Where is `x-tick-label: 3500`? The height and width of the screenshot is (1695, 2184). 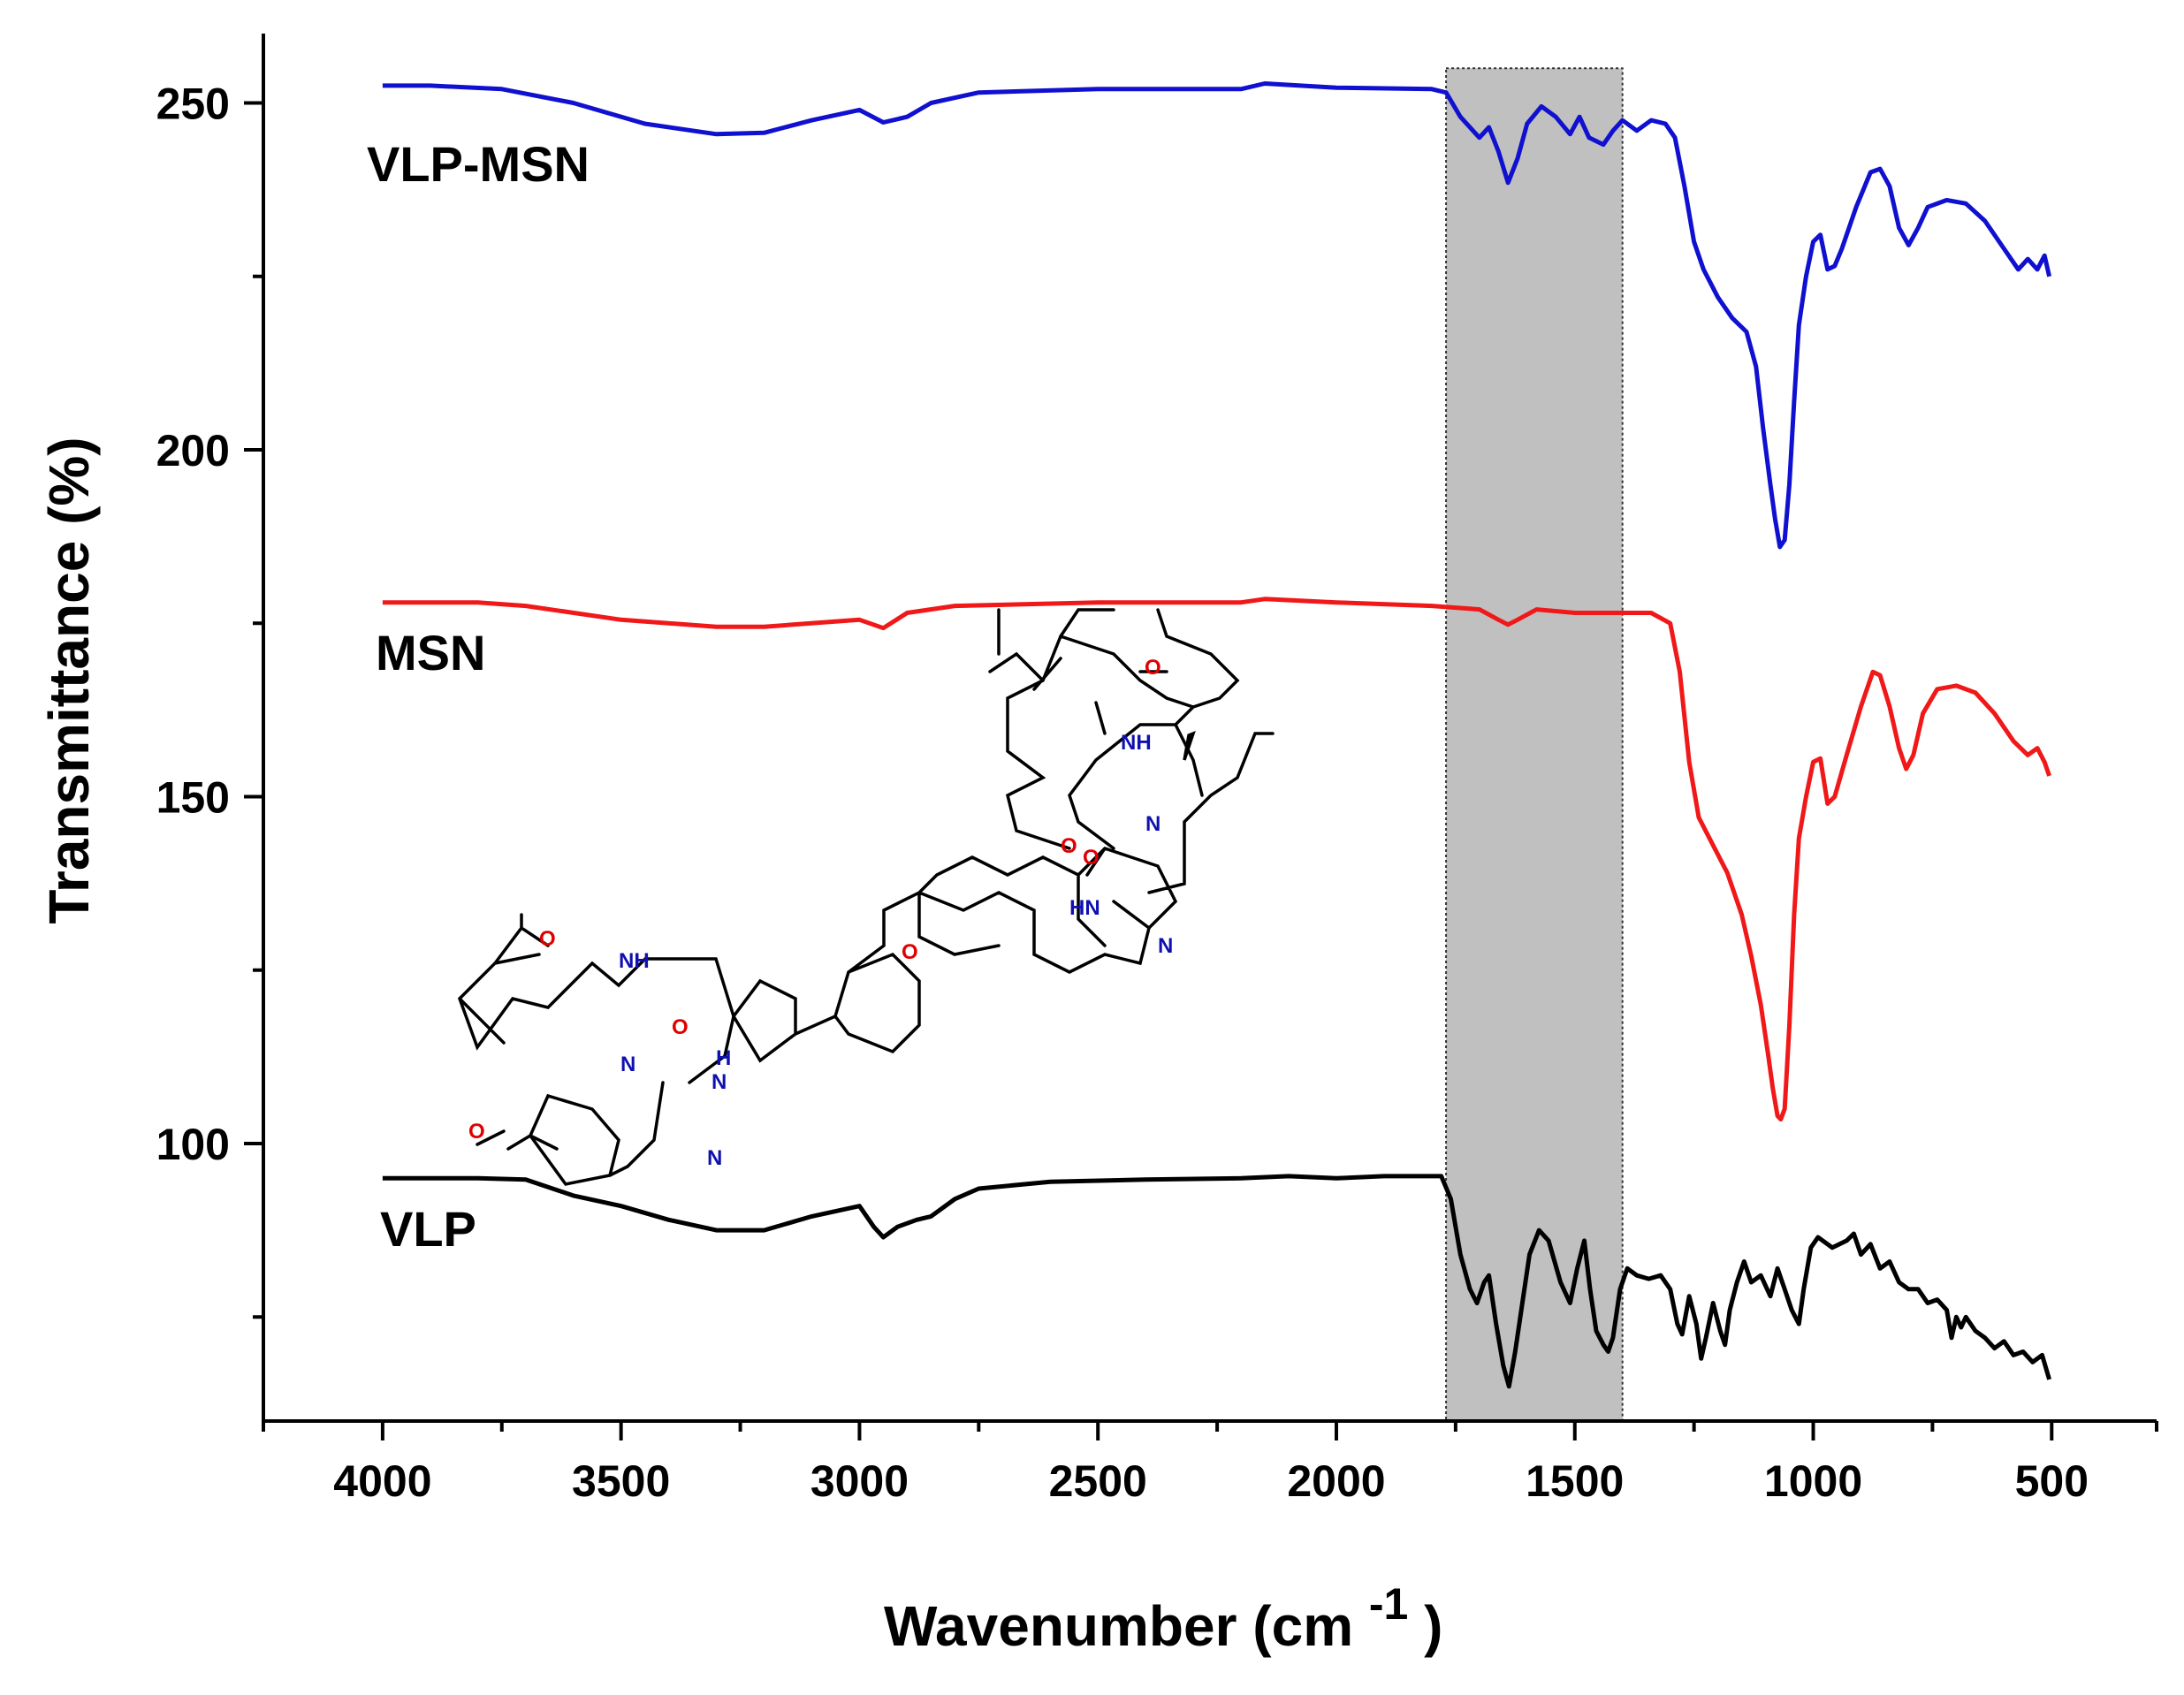 x-tick-label: 3500 is located at coordinates (621, 1481).